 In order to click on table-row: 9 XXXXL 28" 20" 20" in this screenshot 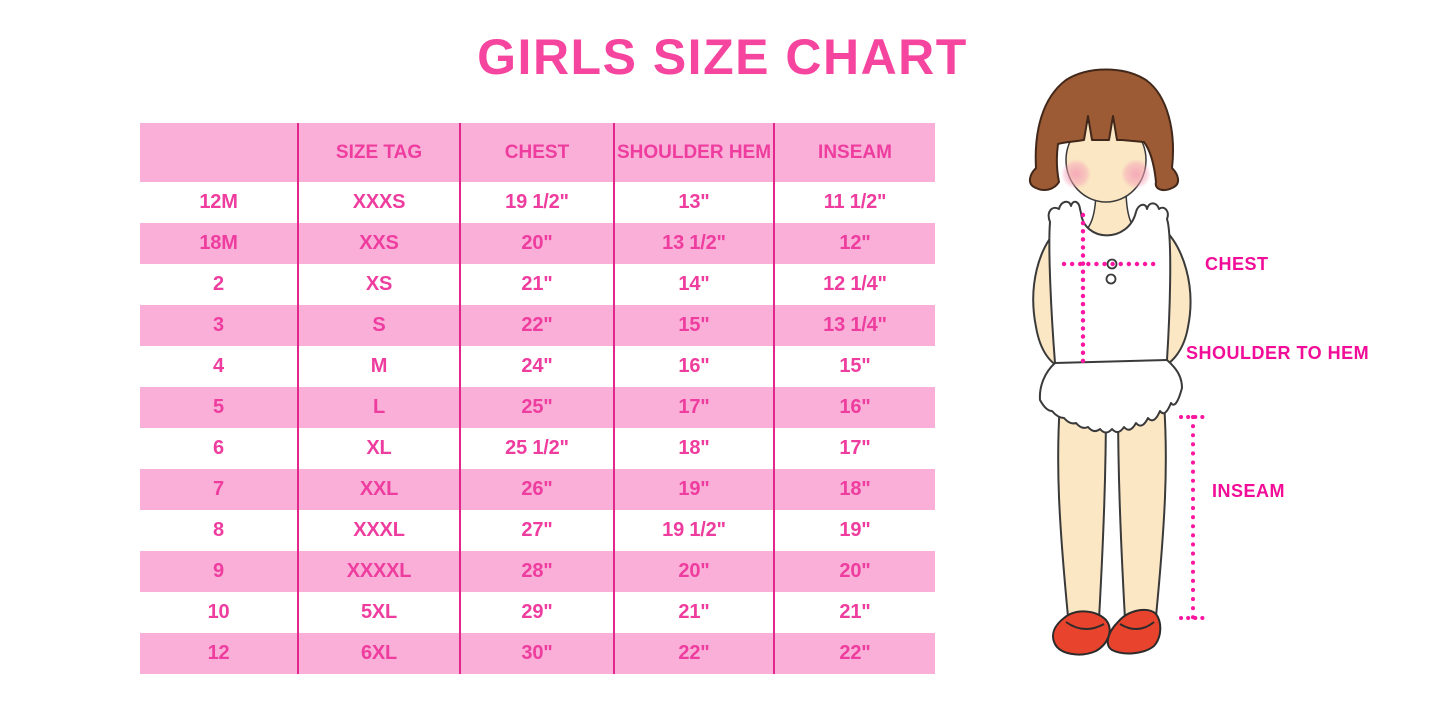, I will do `click(537, 571)`.